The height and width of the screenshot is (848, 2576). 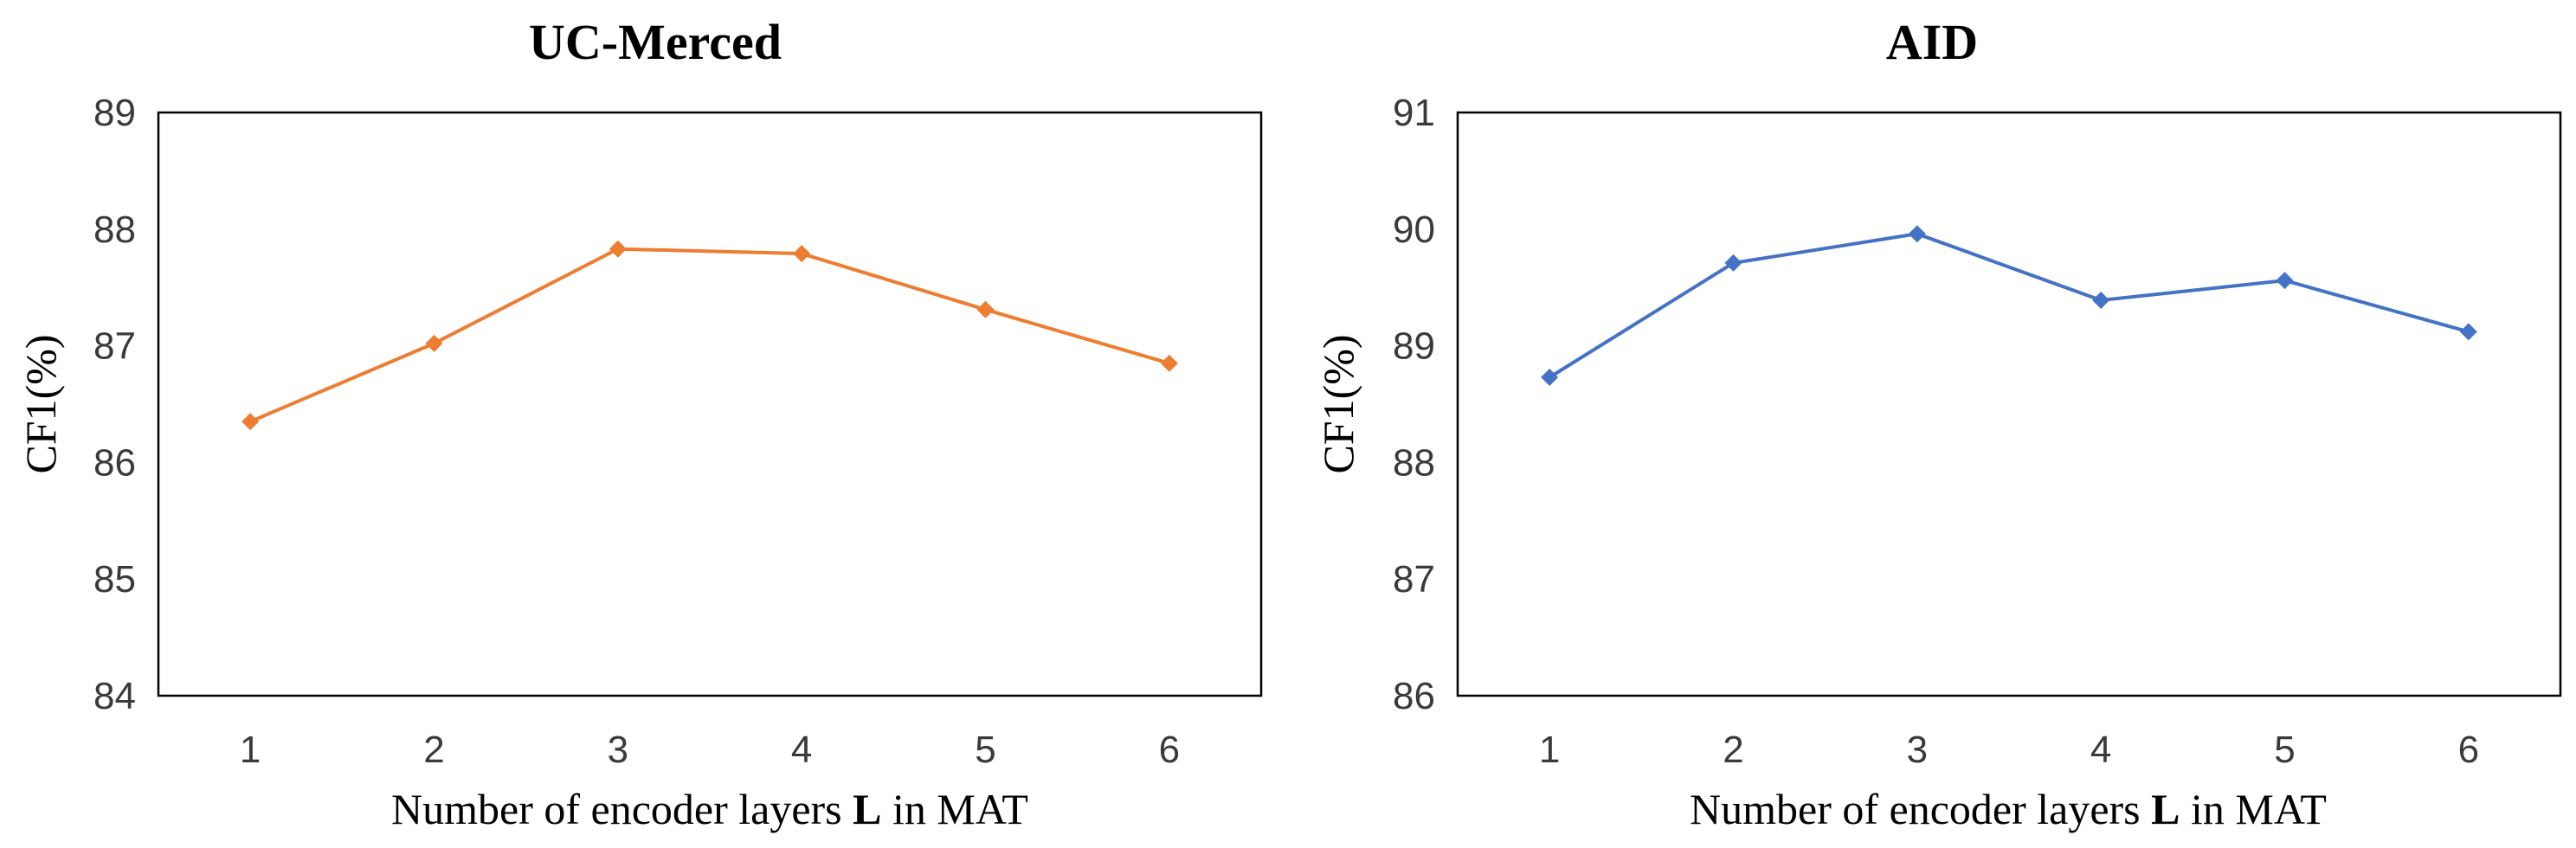 I want to click on chart-title: UC-Merced, so click(x=655, y=42).